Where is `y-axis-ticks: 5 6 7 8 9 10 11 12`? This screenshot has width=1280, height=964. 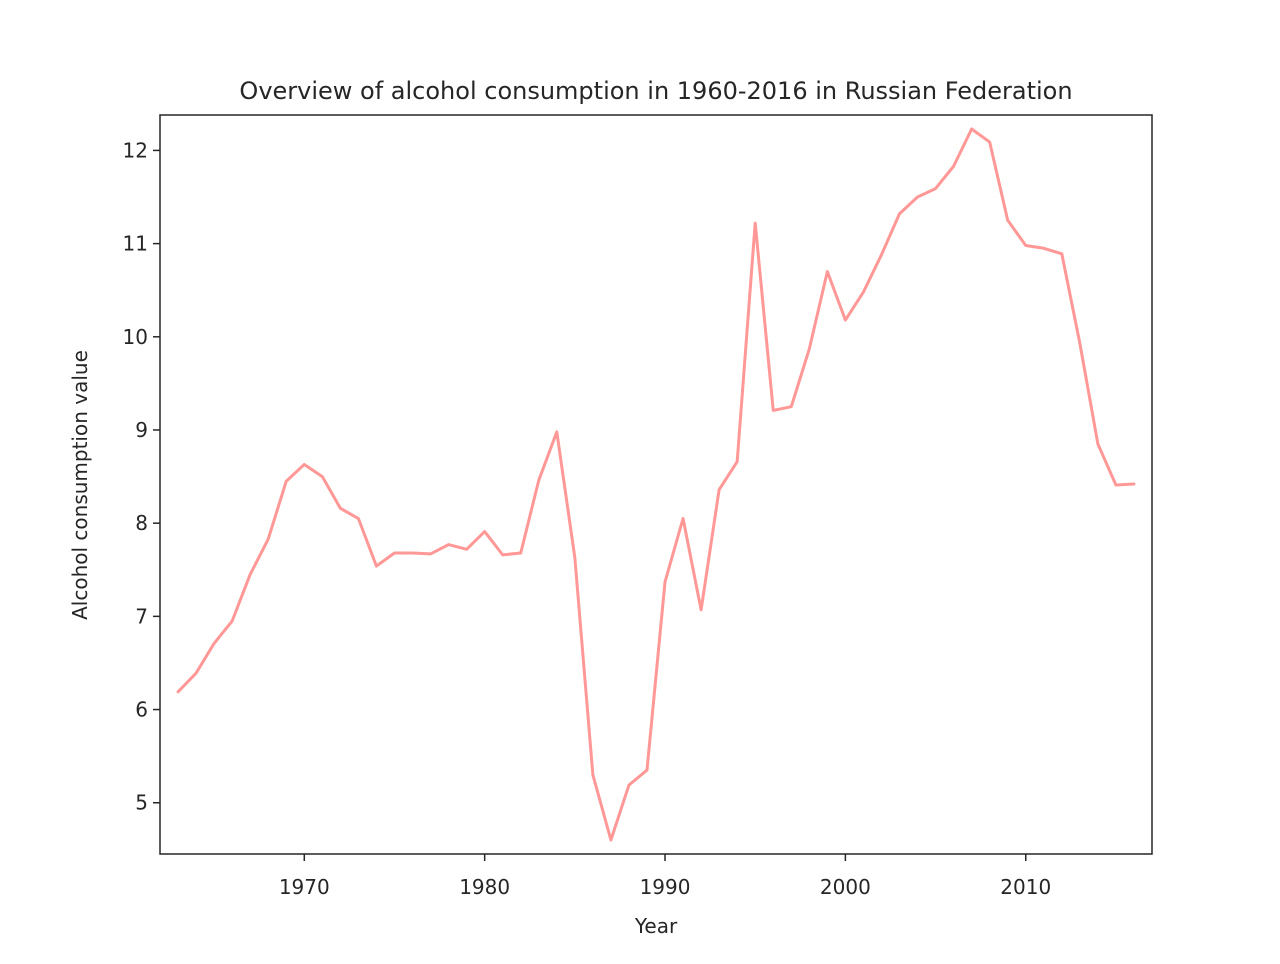 y-axis-ticks: 5 6 7 8 9 10 11 12 is located at coordinates (141, 476).